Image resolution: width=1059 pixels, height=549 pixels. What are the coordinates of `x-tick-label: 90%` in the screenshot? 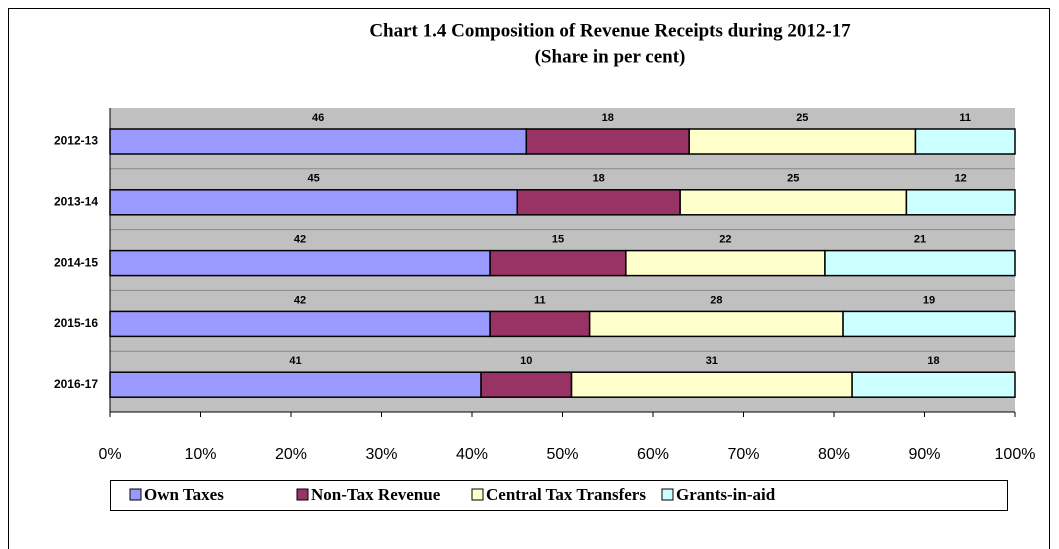 It's located at (924, 454).